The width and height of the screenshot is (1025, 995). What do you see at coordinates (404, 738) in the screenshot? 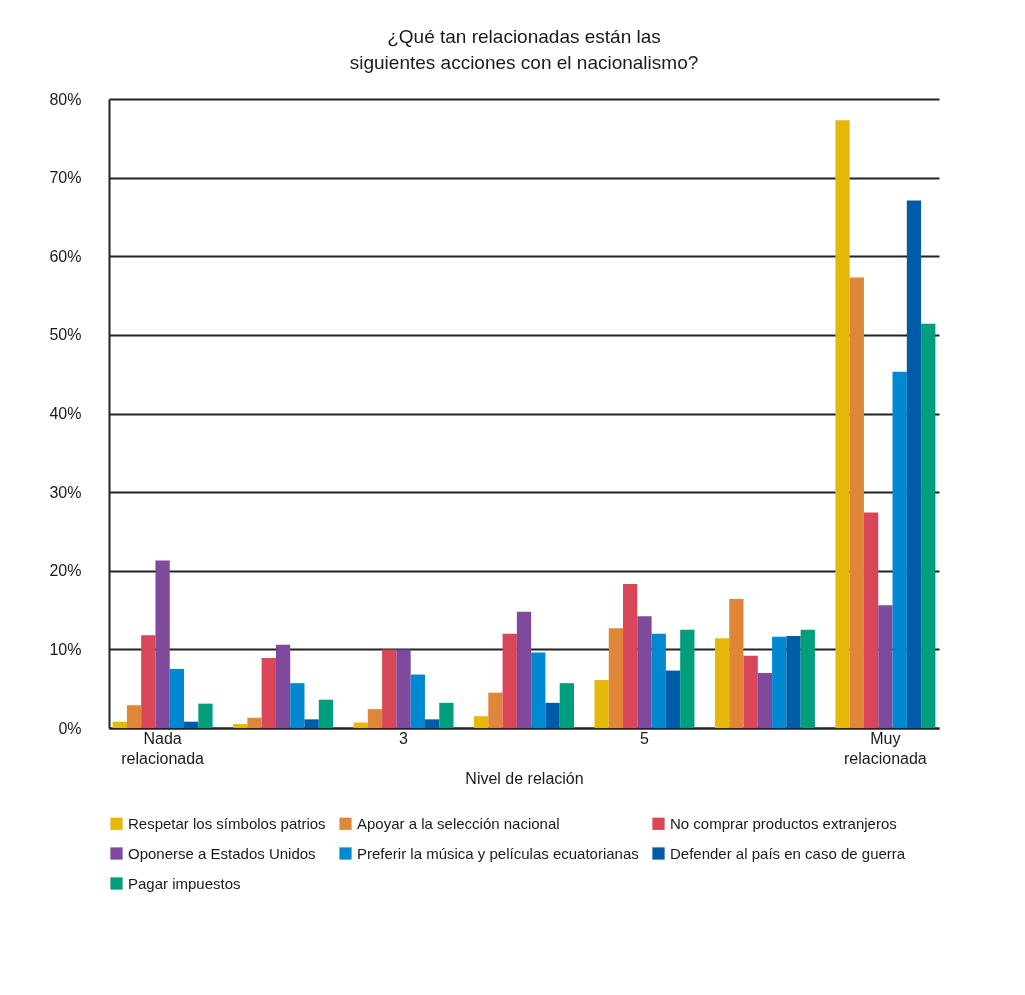
I see `x-tick-label: 3` at bounding box center [404, 738].